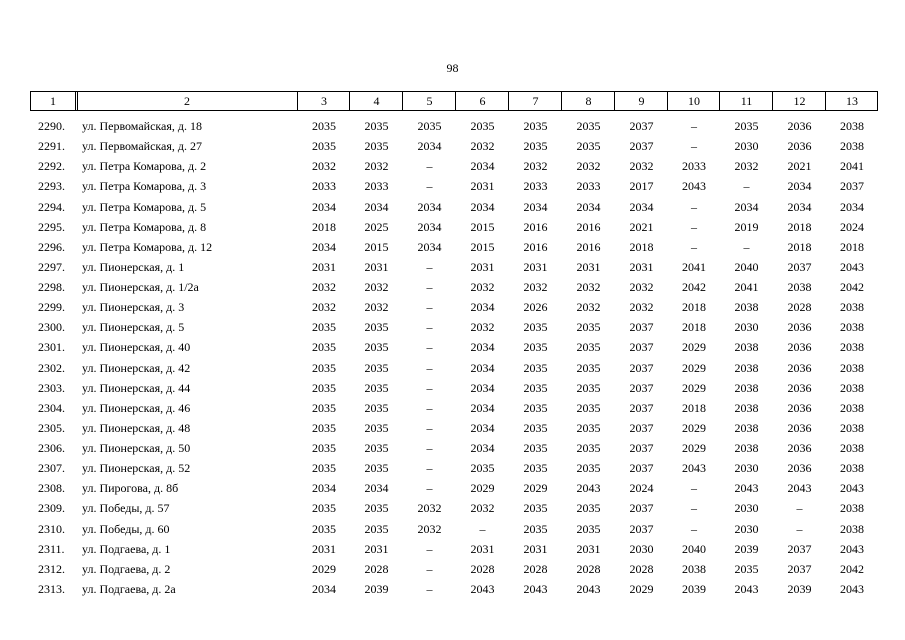  Describe the element at coordinates (51, 588) in the screenshot. I see `row-number: 2313.` at that location.